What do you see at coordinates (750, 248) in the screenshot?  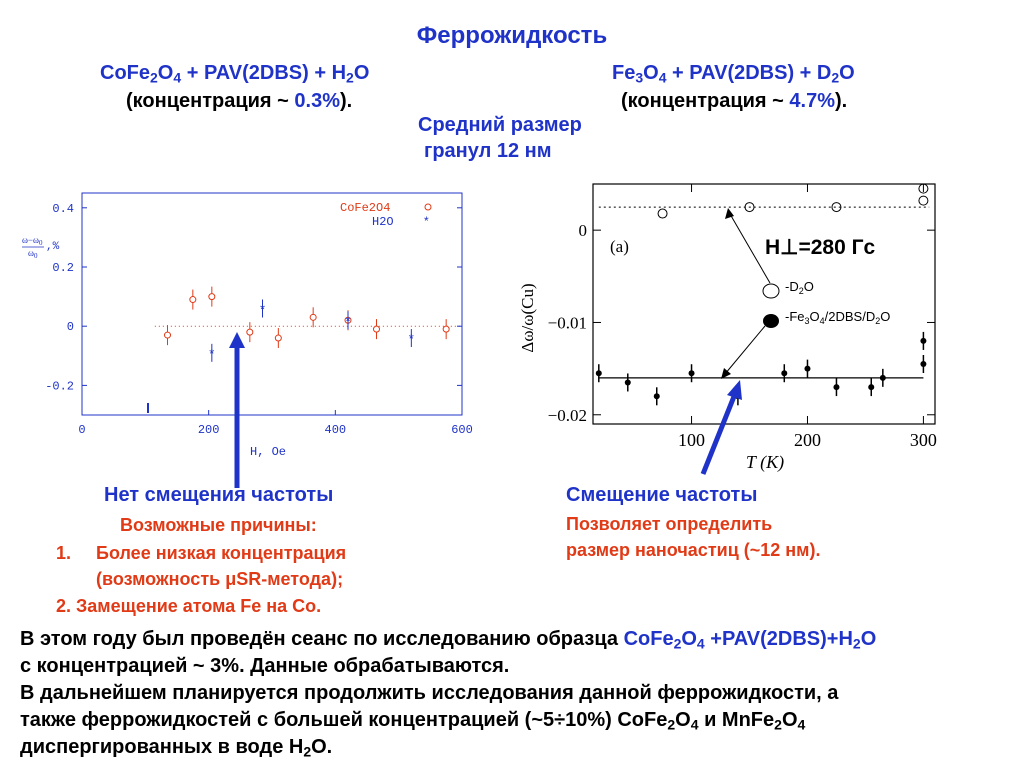 I see `pointer-arrow-d2o` at bounding box center [750, 248].